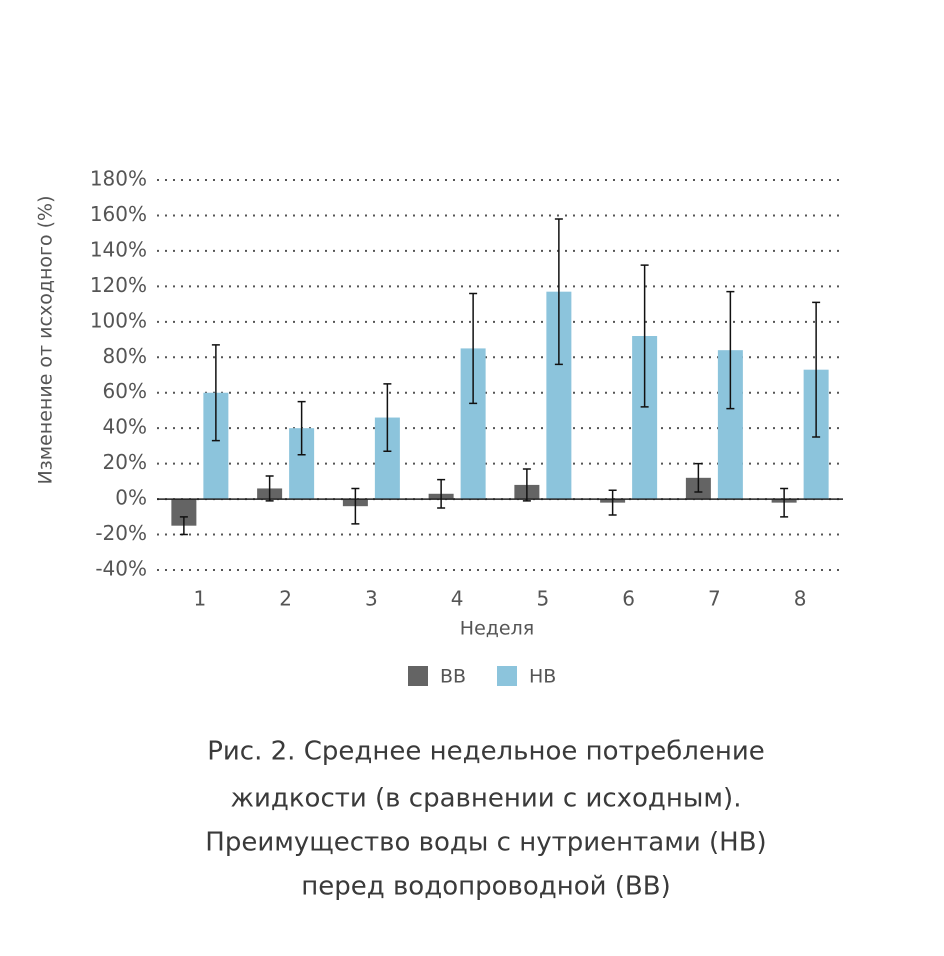  What do you see at coordinates (486, 887) in the screenshot?
I see `caption-line: перед водопроводной (ВВ)` at bounding box center [486, 887].